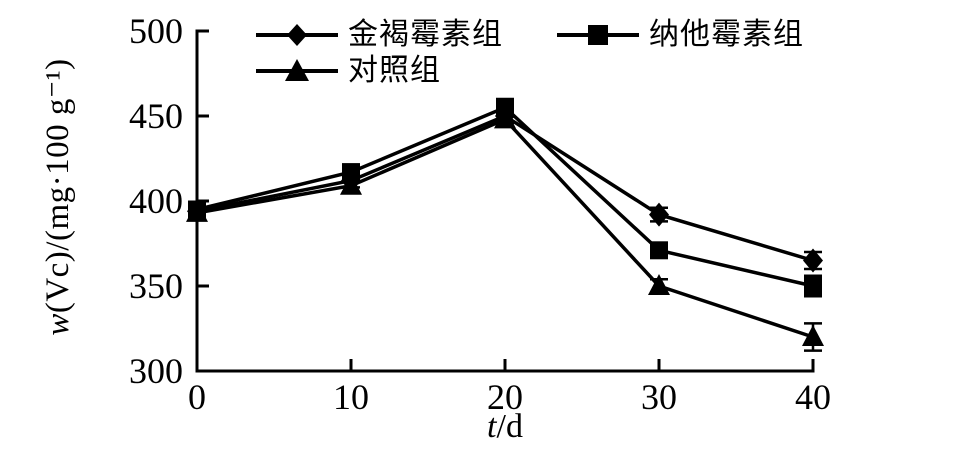 The image size is (959, 450). I want to click on legend-label: 金褐霉素组, so click(425, 34).